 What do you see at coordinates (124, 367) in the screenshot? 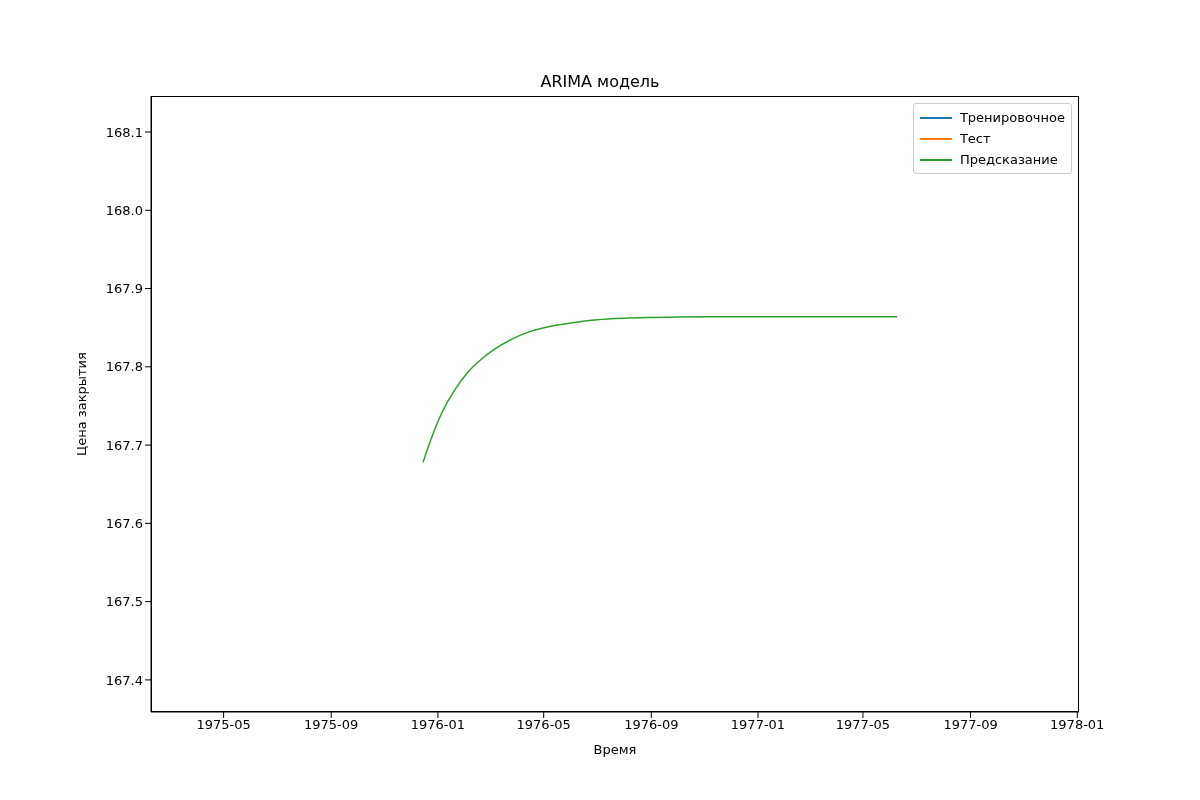
I see `y-tick-label: 167.8` at bounding box center [124, 367].